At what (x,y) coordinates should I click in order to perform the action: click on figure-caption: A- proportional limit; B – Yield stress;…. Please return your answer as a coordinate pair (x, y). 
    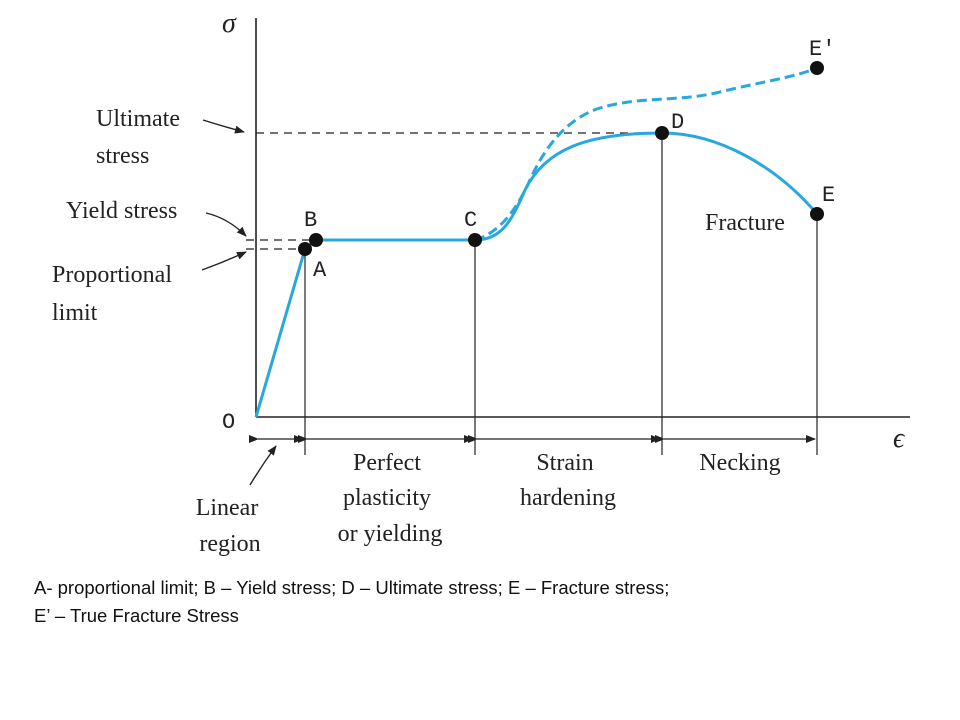
    Looking at the image, I should click on (484, 602).